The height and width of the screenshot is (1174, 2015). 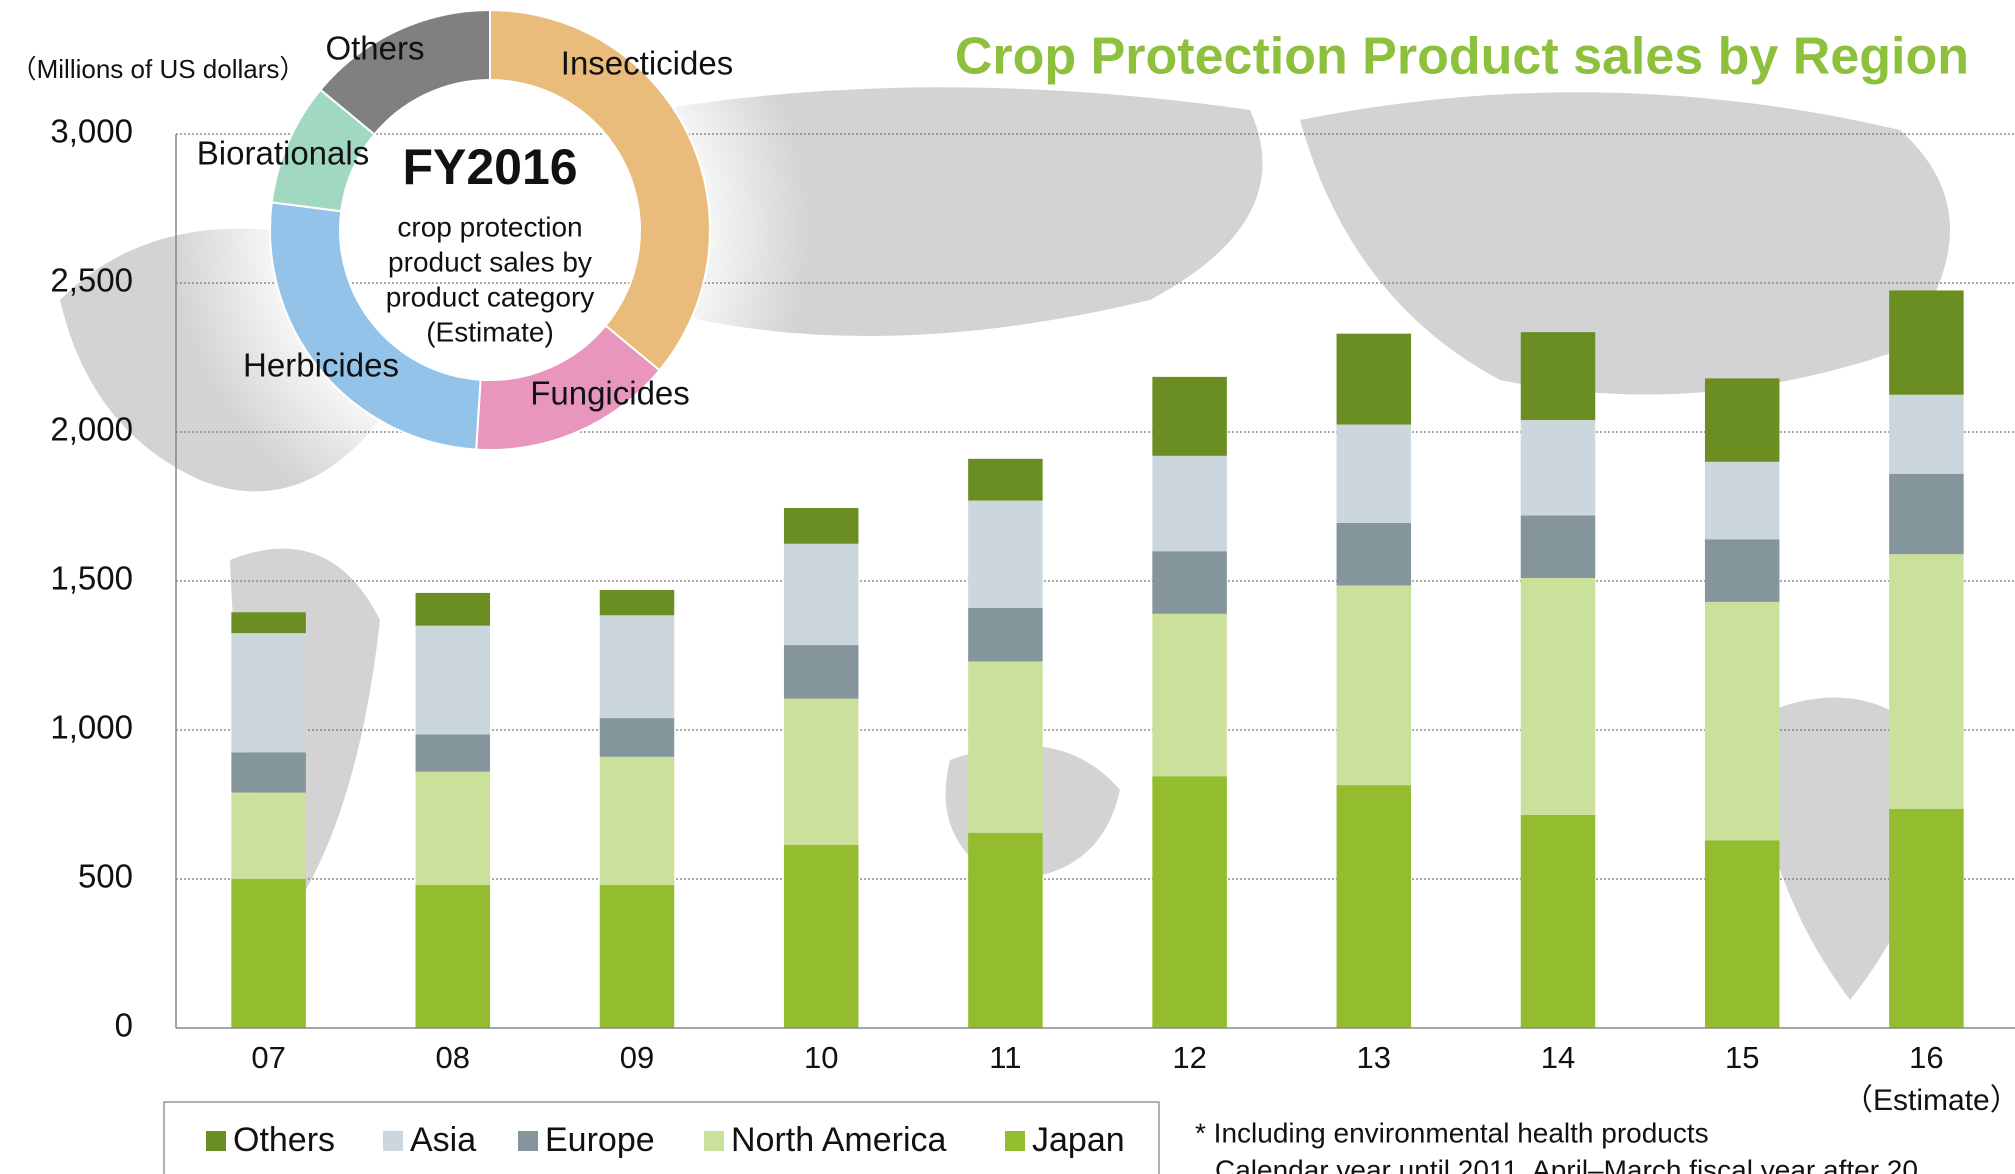 I want to click on y-tick-label: 0, so click(x=124, y=1025).